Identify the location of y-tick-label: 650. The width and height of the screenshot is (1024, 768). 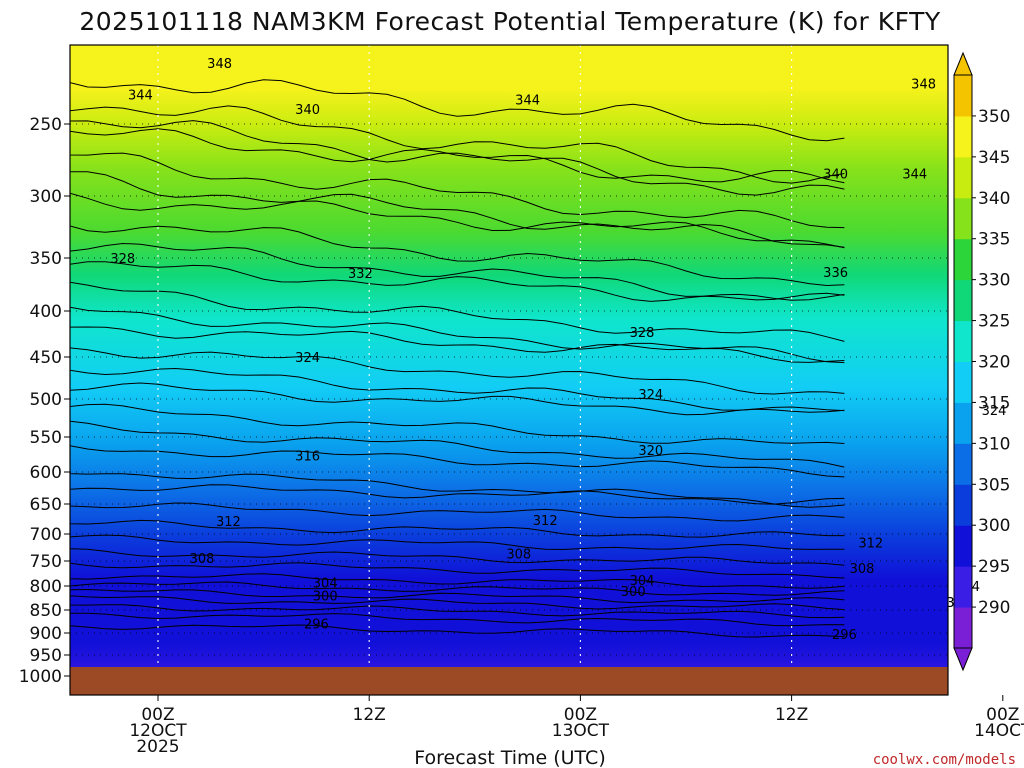
(46, 505).